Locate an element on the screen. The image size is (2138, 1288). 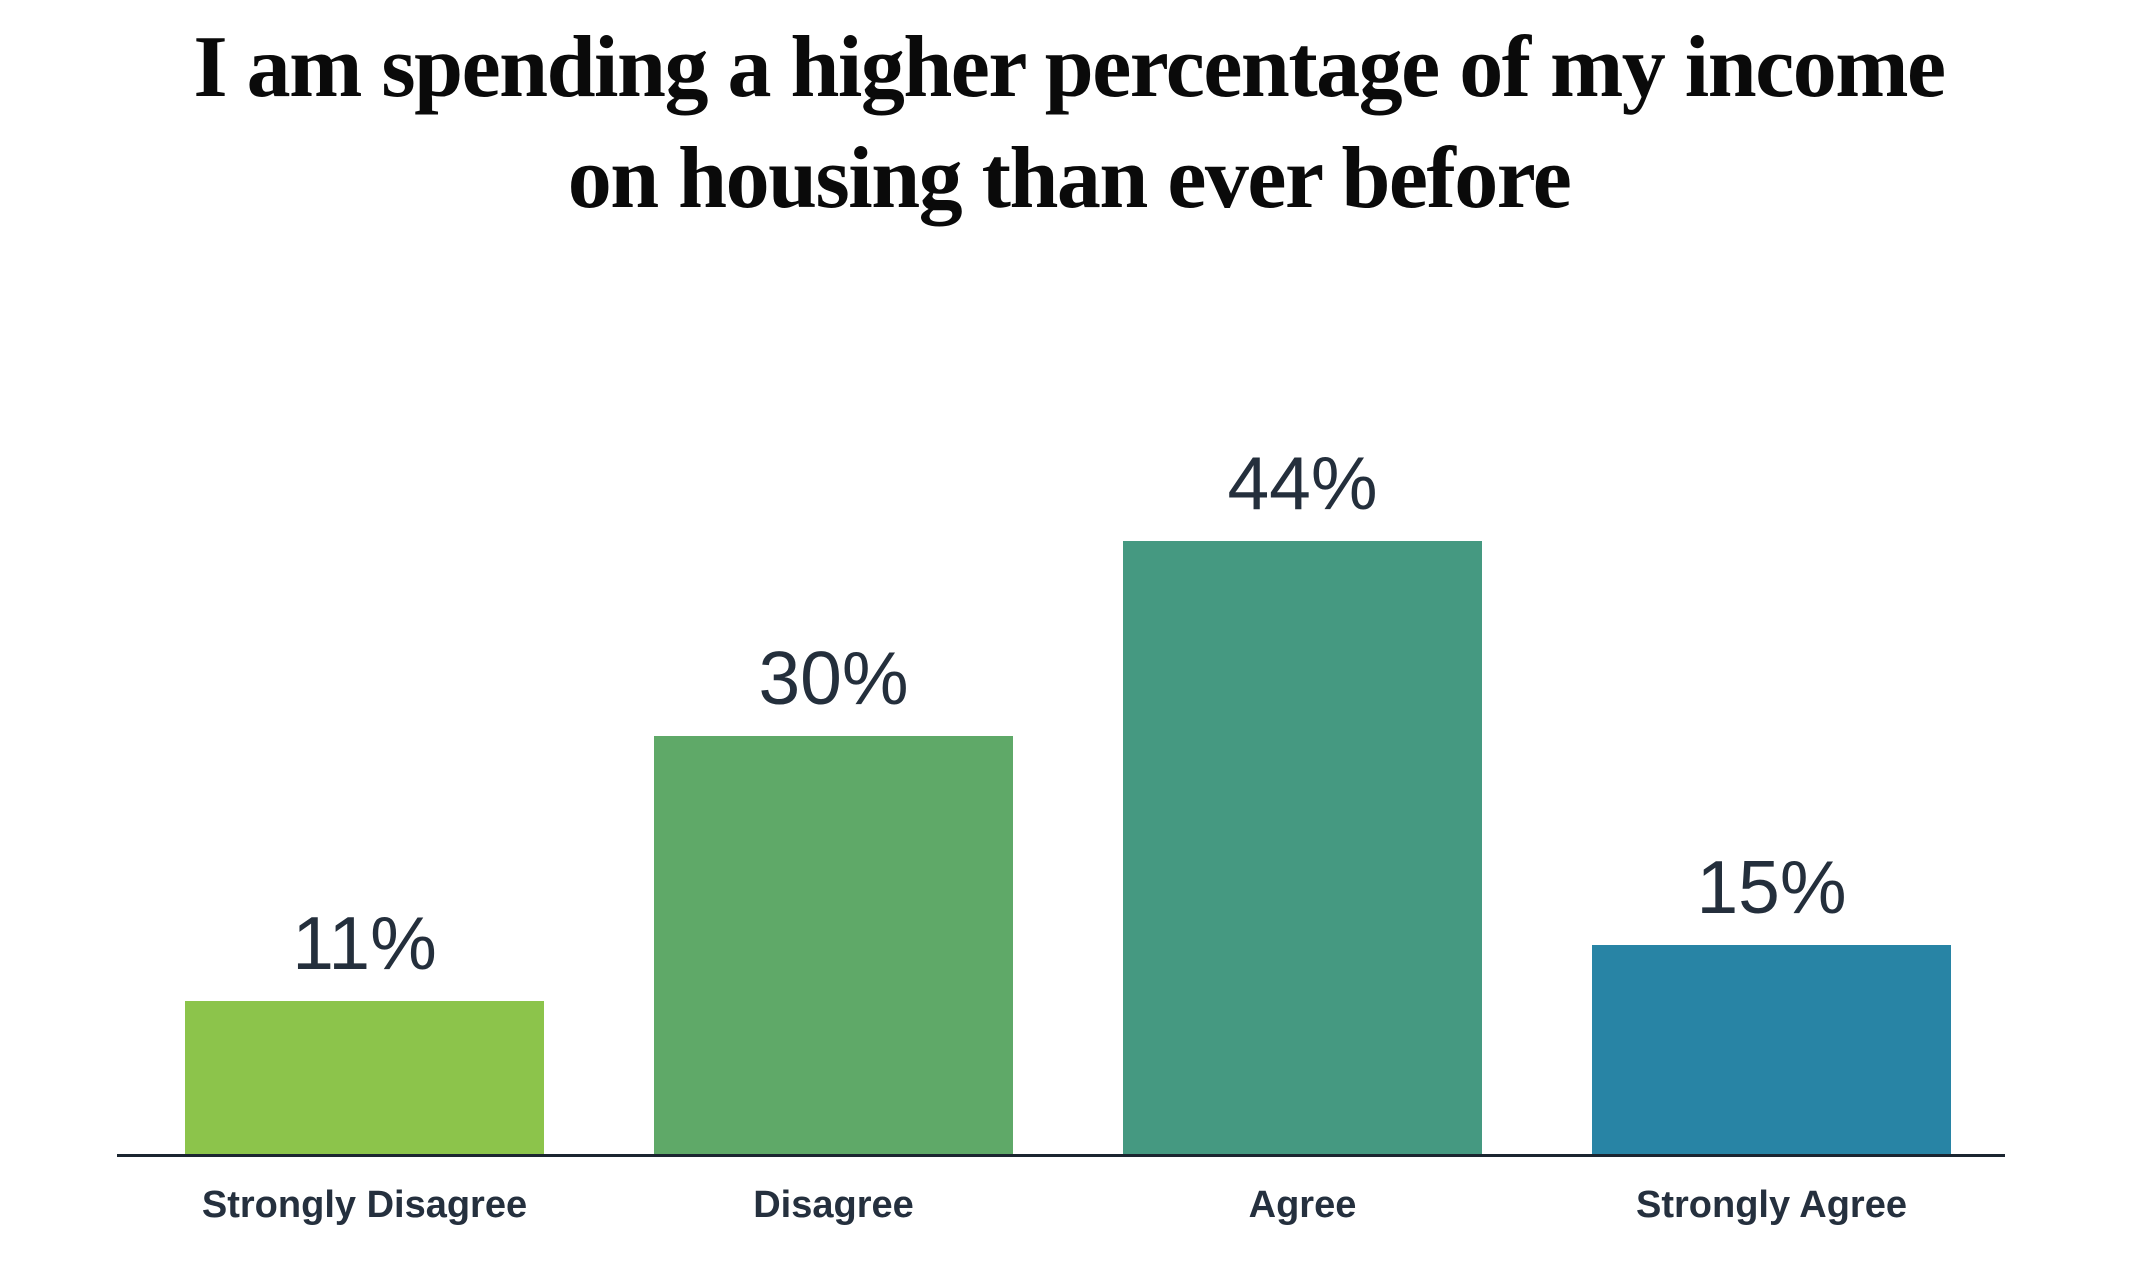
bar-strongly-agree is located at coordinates (1771, 1049).